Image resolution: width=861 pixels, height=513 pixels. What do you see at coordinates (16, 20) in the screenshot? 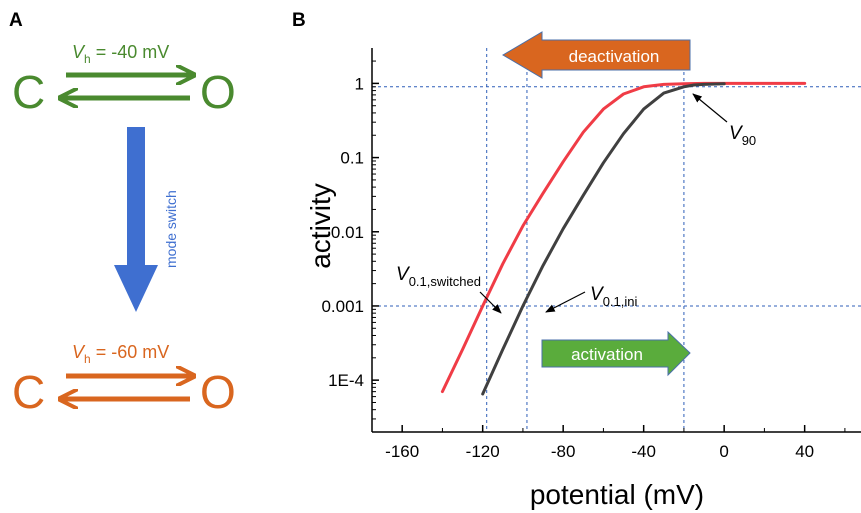
I see `panel-a-label: A` at bounding box center [16, 20].